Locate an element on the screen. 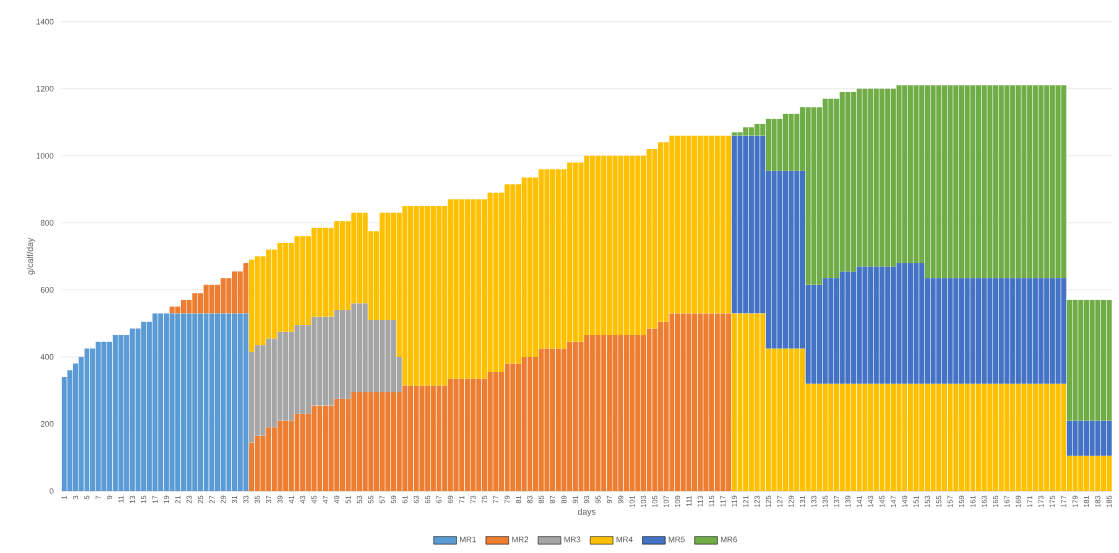 The width and height of the screenshot is (1119, 553). legend-label: MR5 is located at coordinates (676, 539).